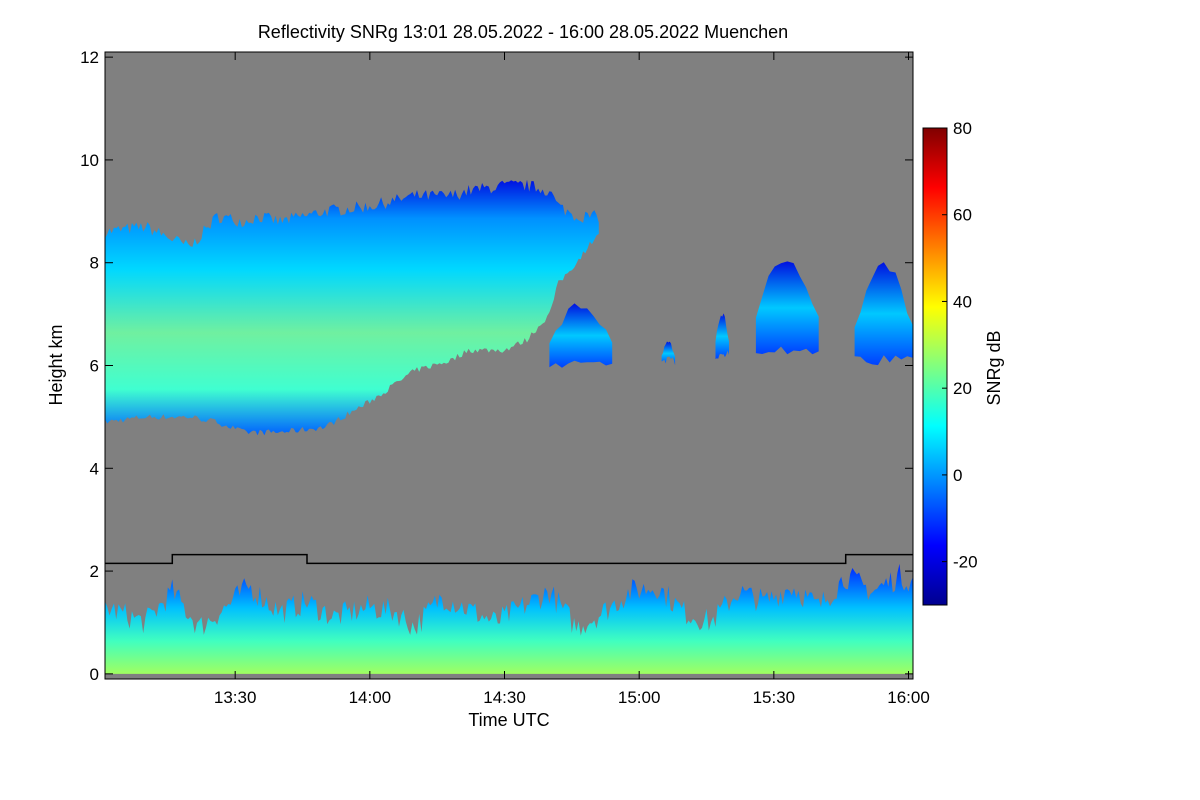 The height and width of the screenshot is (800, 1200). What do you see at coordinates (56, 364) in the screenshot?
I see `y-axis-label: Height km` at bounding box center [56, 364].